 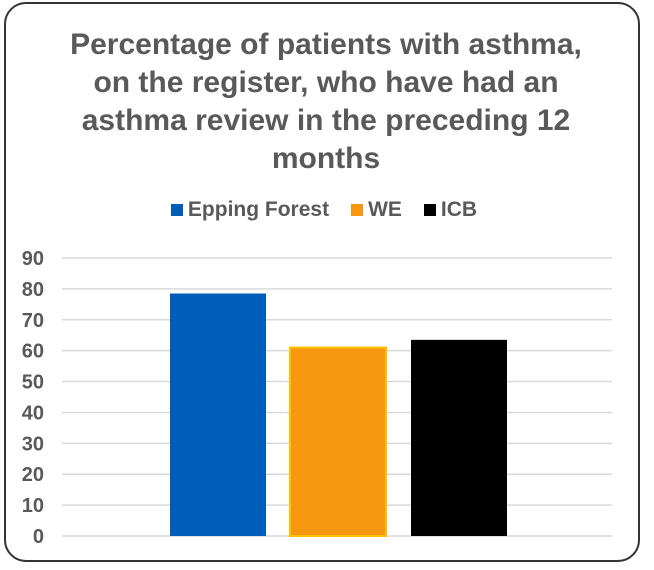 What do you see at coordinates (33, 398) in the screenshot?
I see `y-axis-tick-labels: 90 80 70 60 50 40 30 20 10 0` at bounding box center [33, 398].